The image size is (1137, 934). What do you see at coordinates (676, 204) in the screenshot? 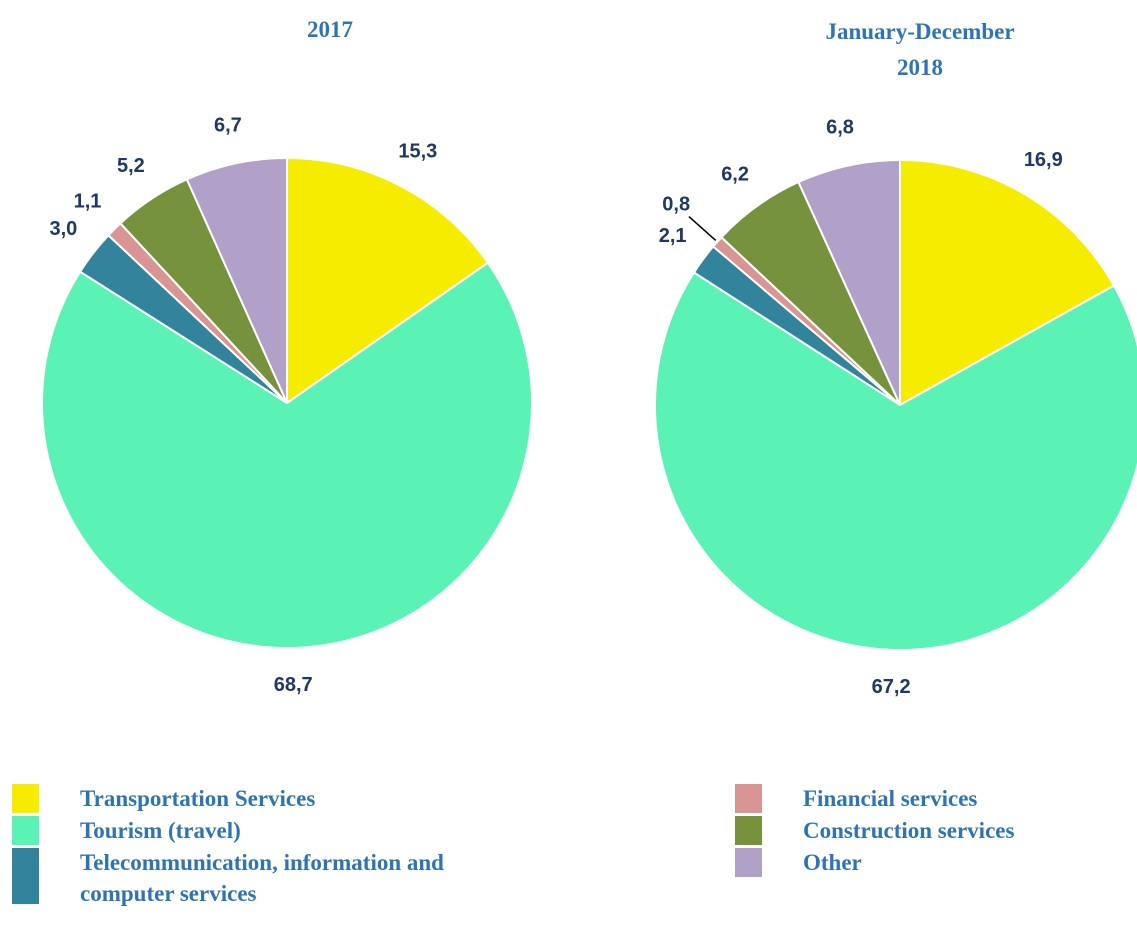
I see `data-label: 0,8` at bounding box center [676, 204].